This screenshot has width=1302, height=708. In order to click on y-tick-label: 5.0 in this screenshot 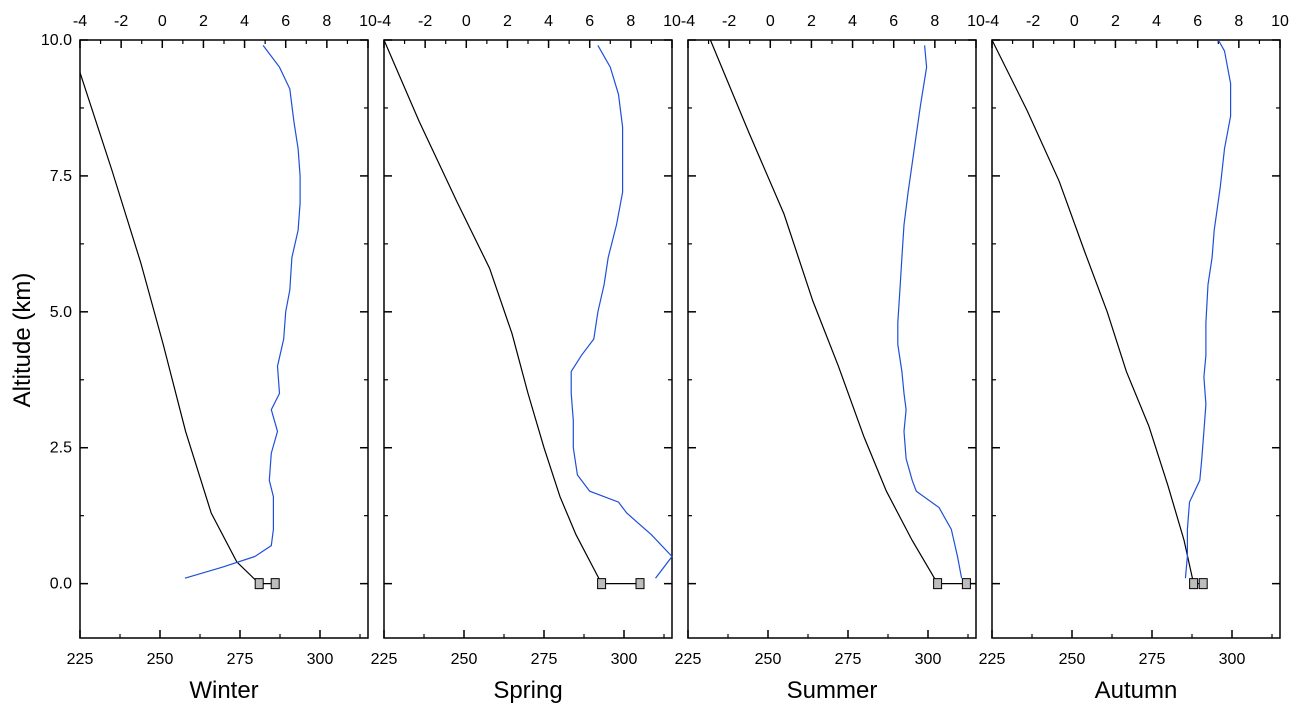, I will do `click(61, 312)`.